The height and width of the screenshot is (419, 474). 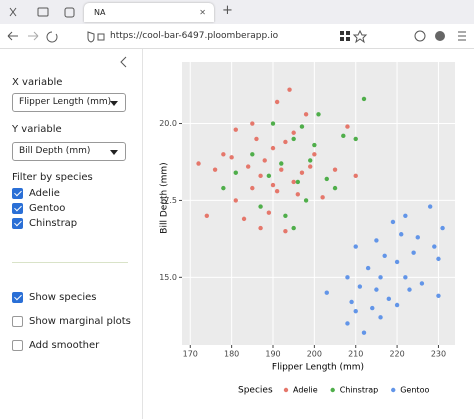 I want to click on legend-label: Chinstrap, so click(x=359, y=390).